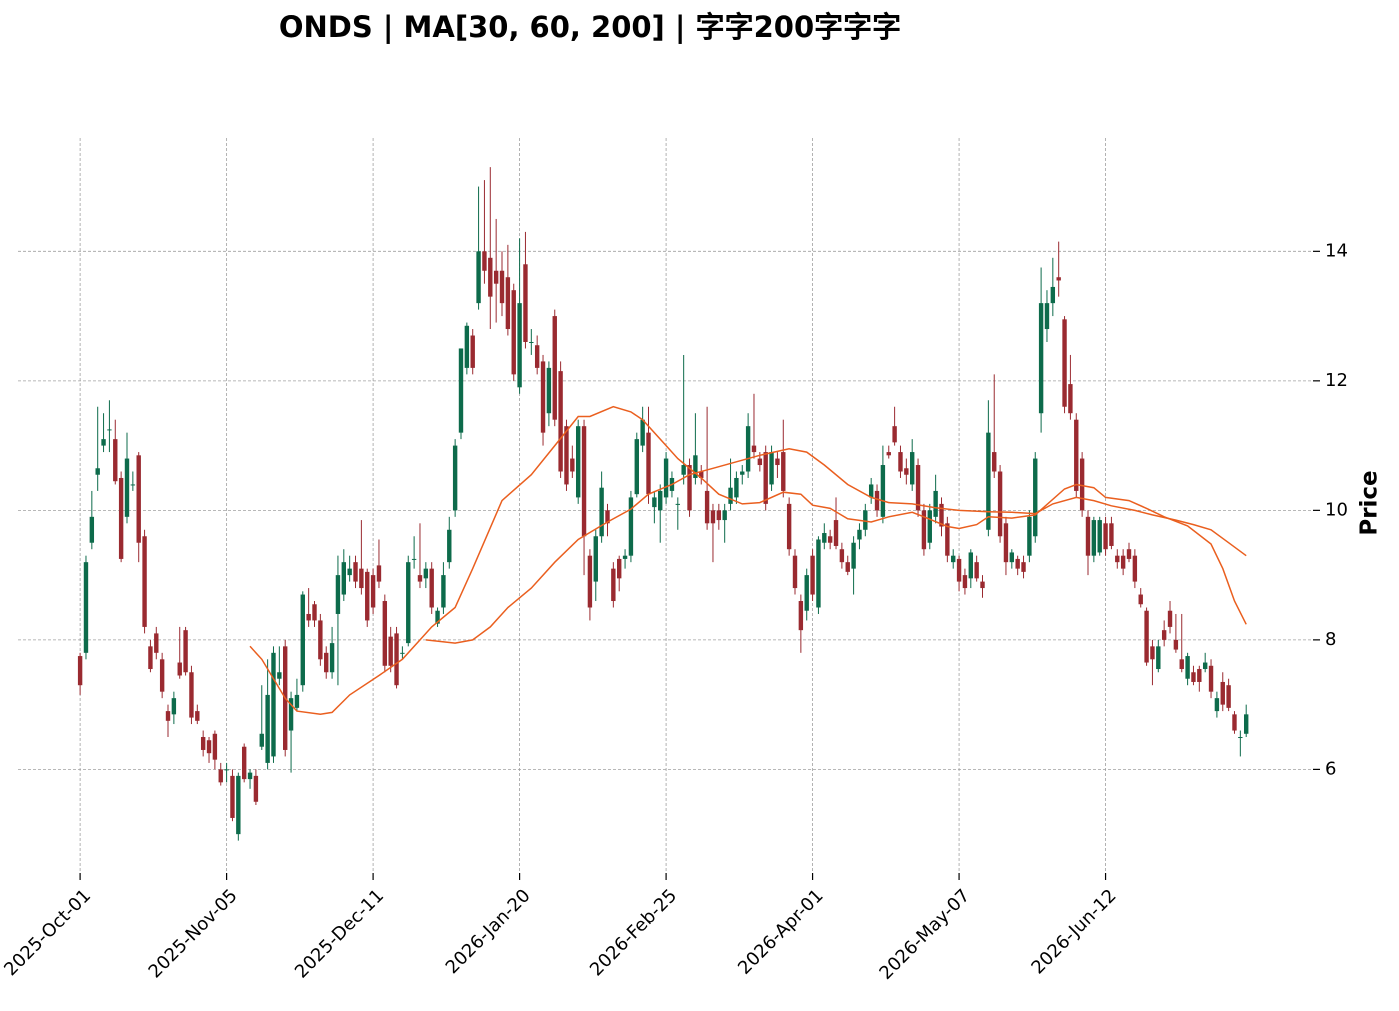 This screenshot has width=1399, height=1011. Describe the element at coordinates (781, 932) in the screenshot. I see `x-tick-label: 2026-Apr-01` at that location.